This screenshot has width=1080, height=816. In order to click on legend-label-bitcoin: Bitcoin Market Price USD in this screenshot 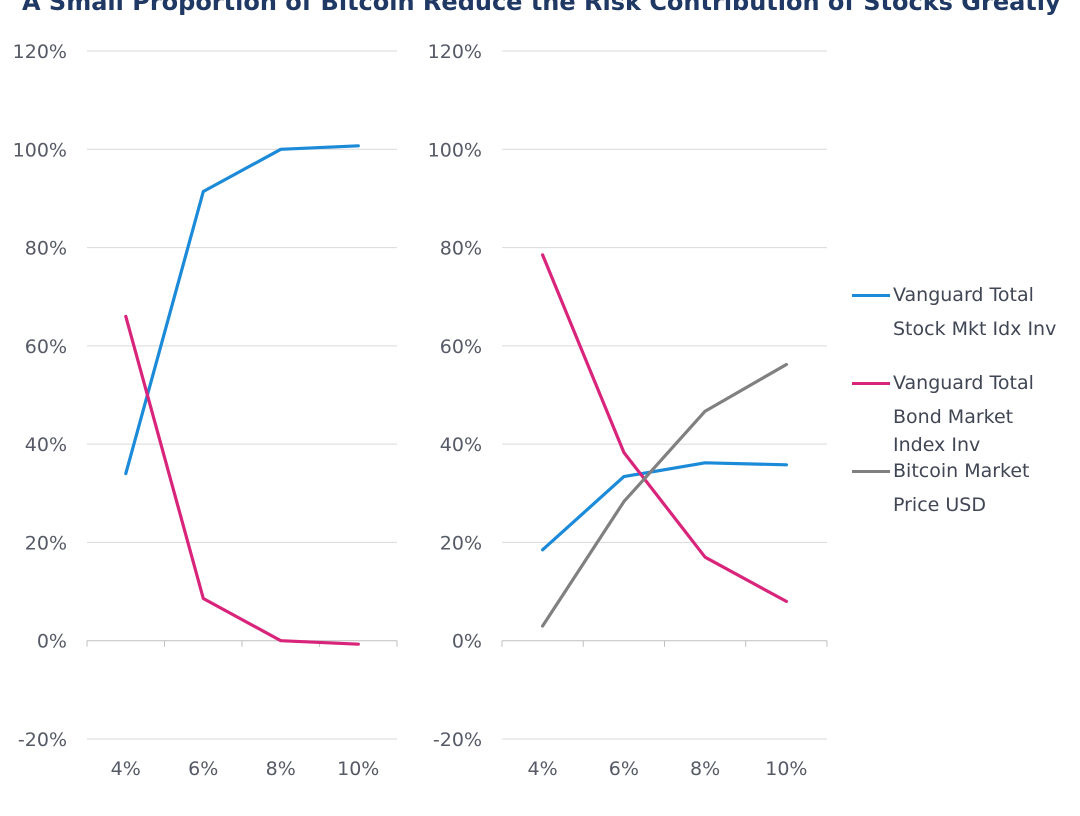, I will do `click(961, 488)`.